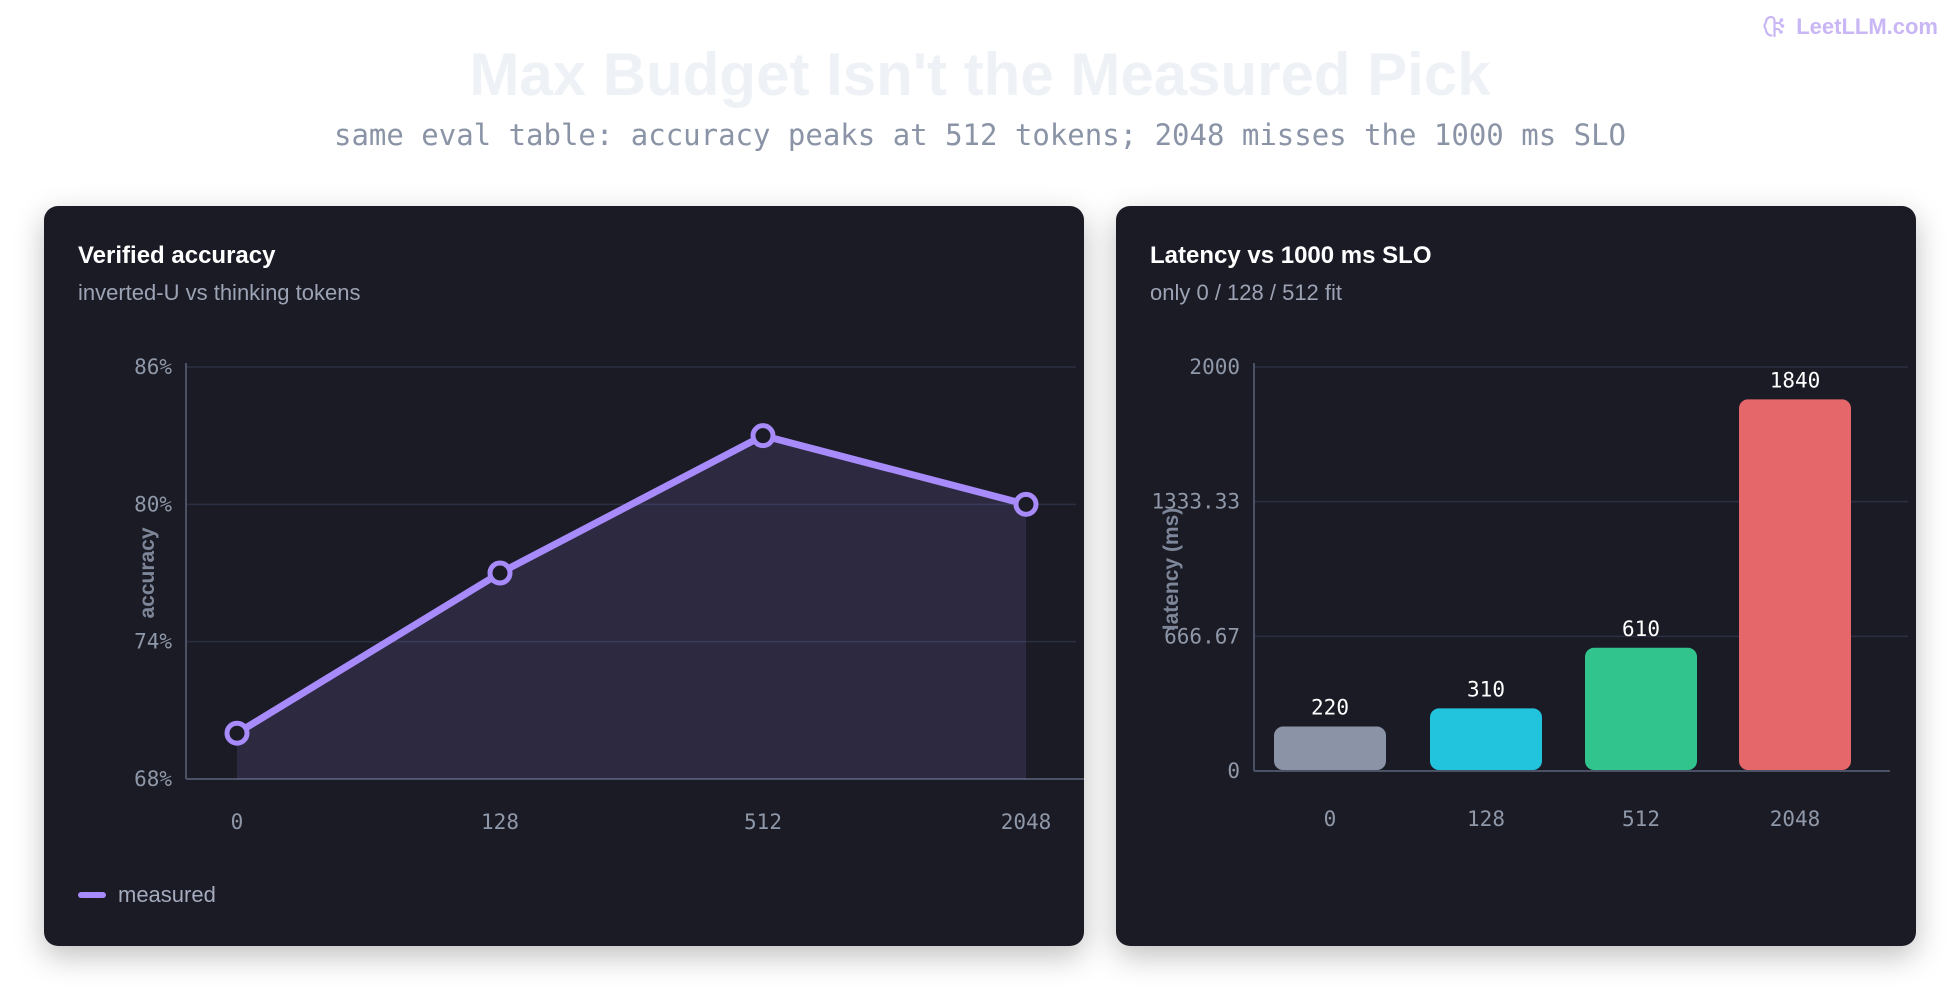 The height and width of the screenshot is (1000, 1960). What do you see at coordinates (153, 642) in the screenshot?
I see `y-tick-label: 74%` at bounding box center [153, 642].